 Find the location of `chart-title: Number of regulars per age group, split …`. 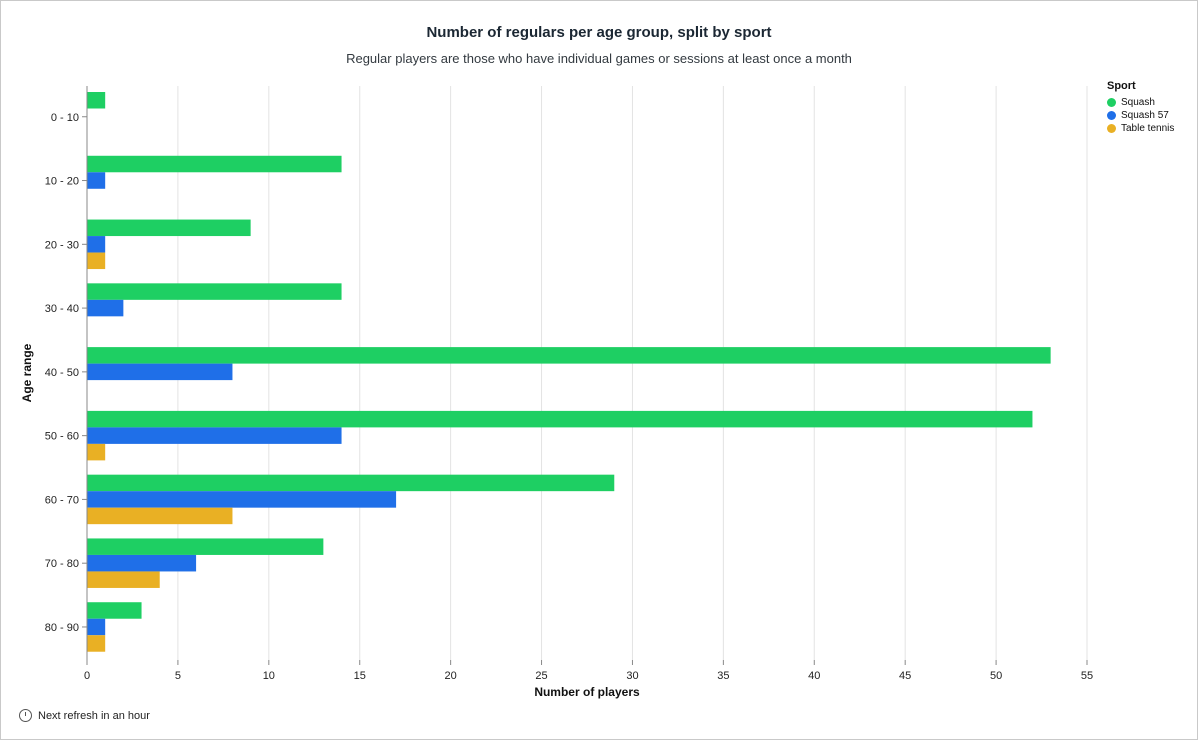

chart-title: Number of regulars per age group, split … is located at coordinates (599, 32).